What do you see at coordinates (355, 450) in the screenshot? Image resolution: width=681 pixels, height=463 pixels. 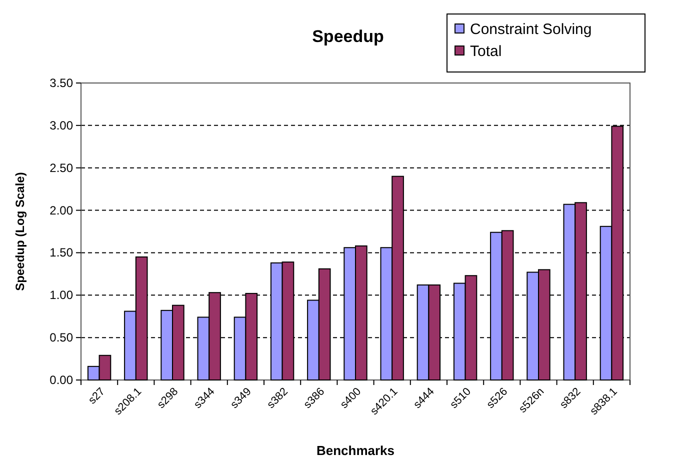 I see `x-axis-title: Benchmarks` at bounding box center [355, 450].